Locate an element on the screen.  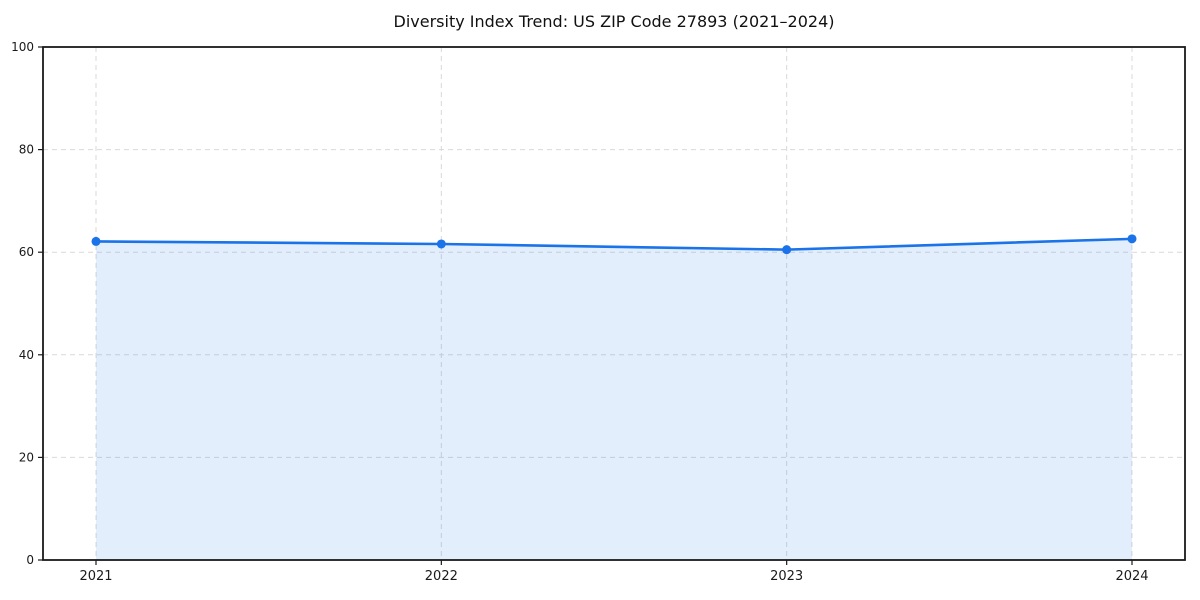
data-point-2023 is located at coordinates (787, 250).